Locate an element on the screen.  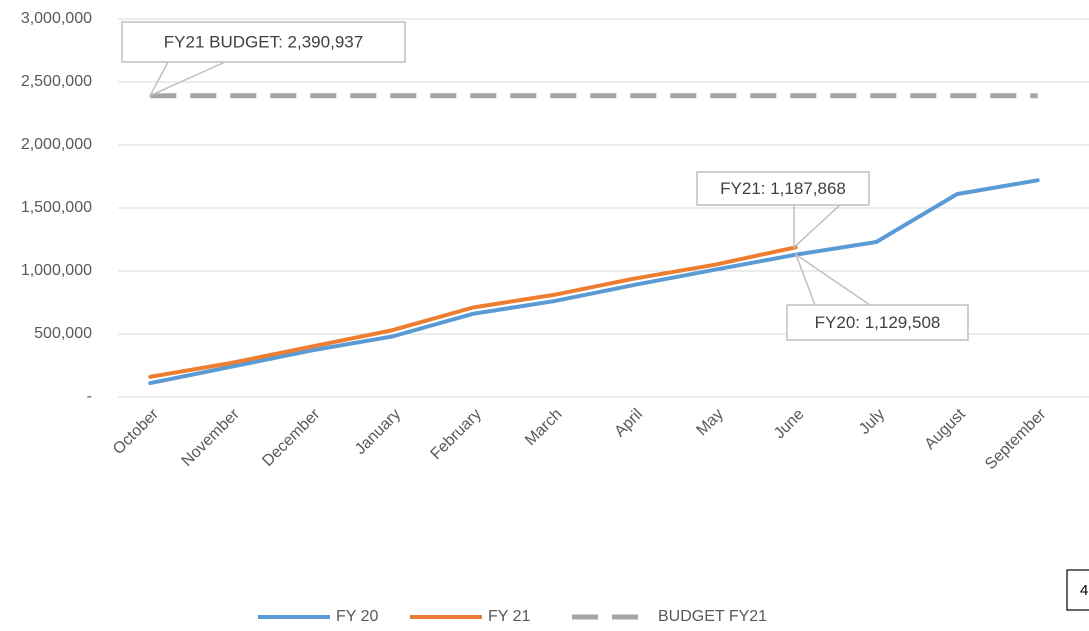
y-tick-label: 1,000,000 is located at coordinates (56, 270).